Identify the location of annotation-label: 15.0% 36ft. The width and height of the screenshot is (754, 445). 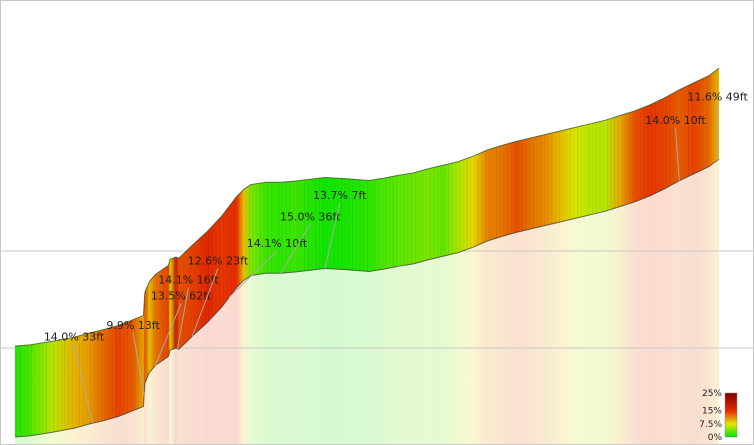
(310, 217).